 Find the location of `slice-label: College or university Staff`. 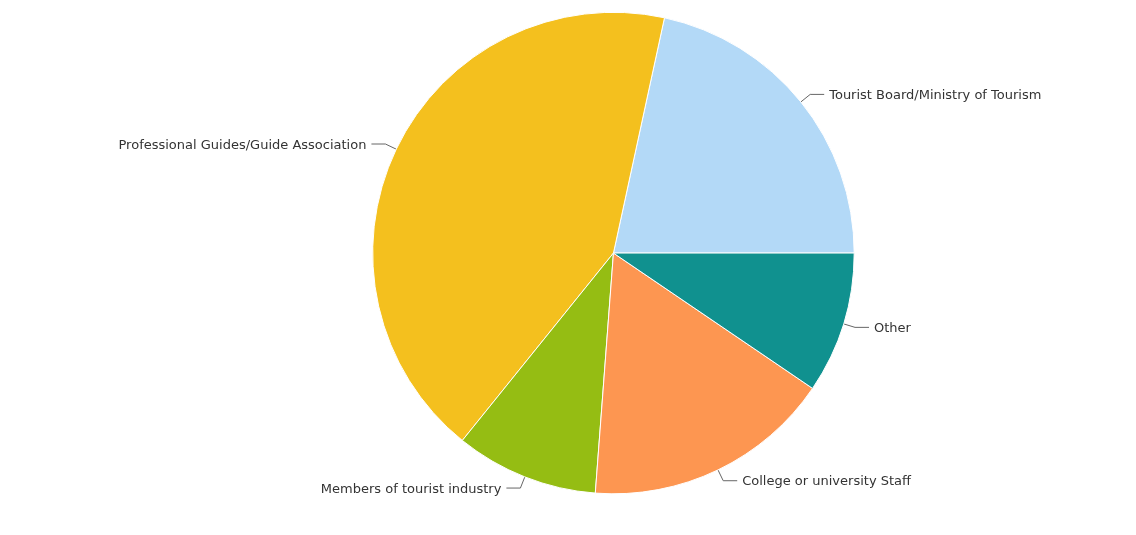

slice-label: College or university Staff is located at coordinates (827, 481).